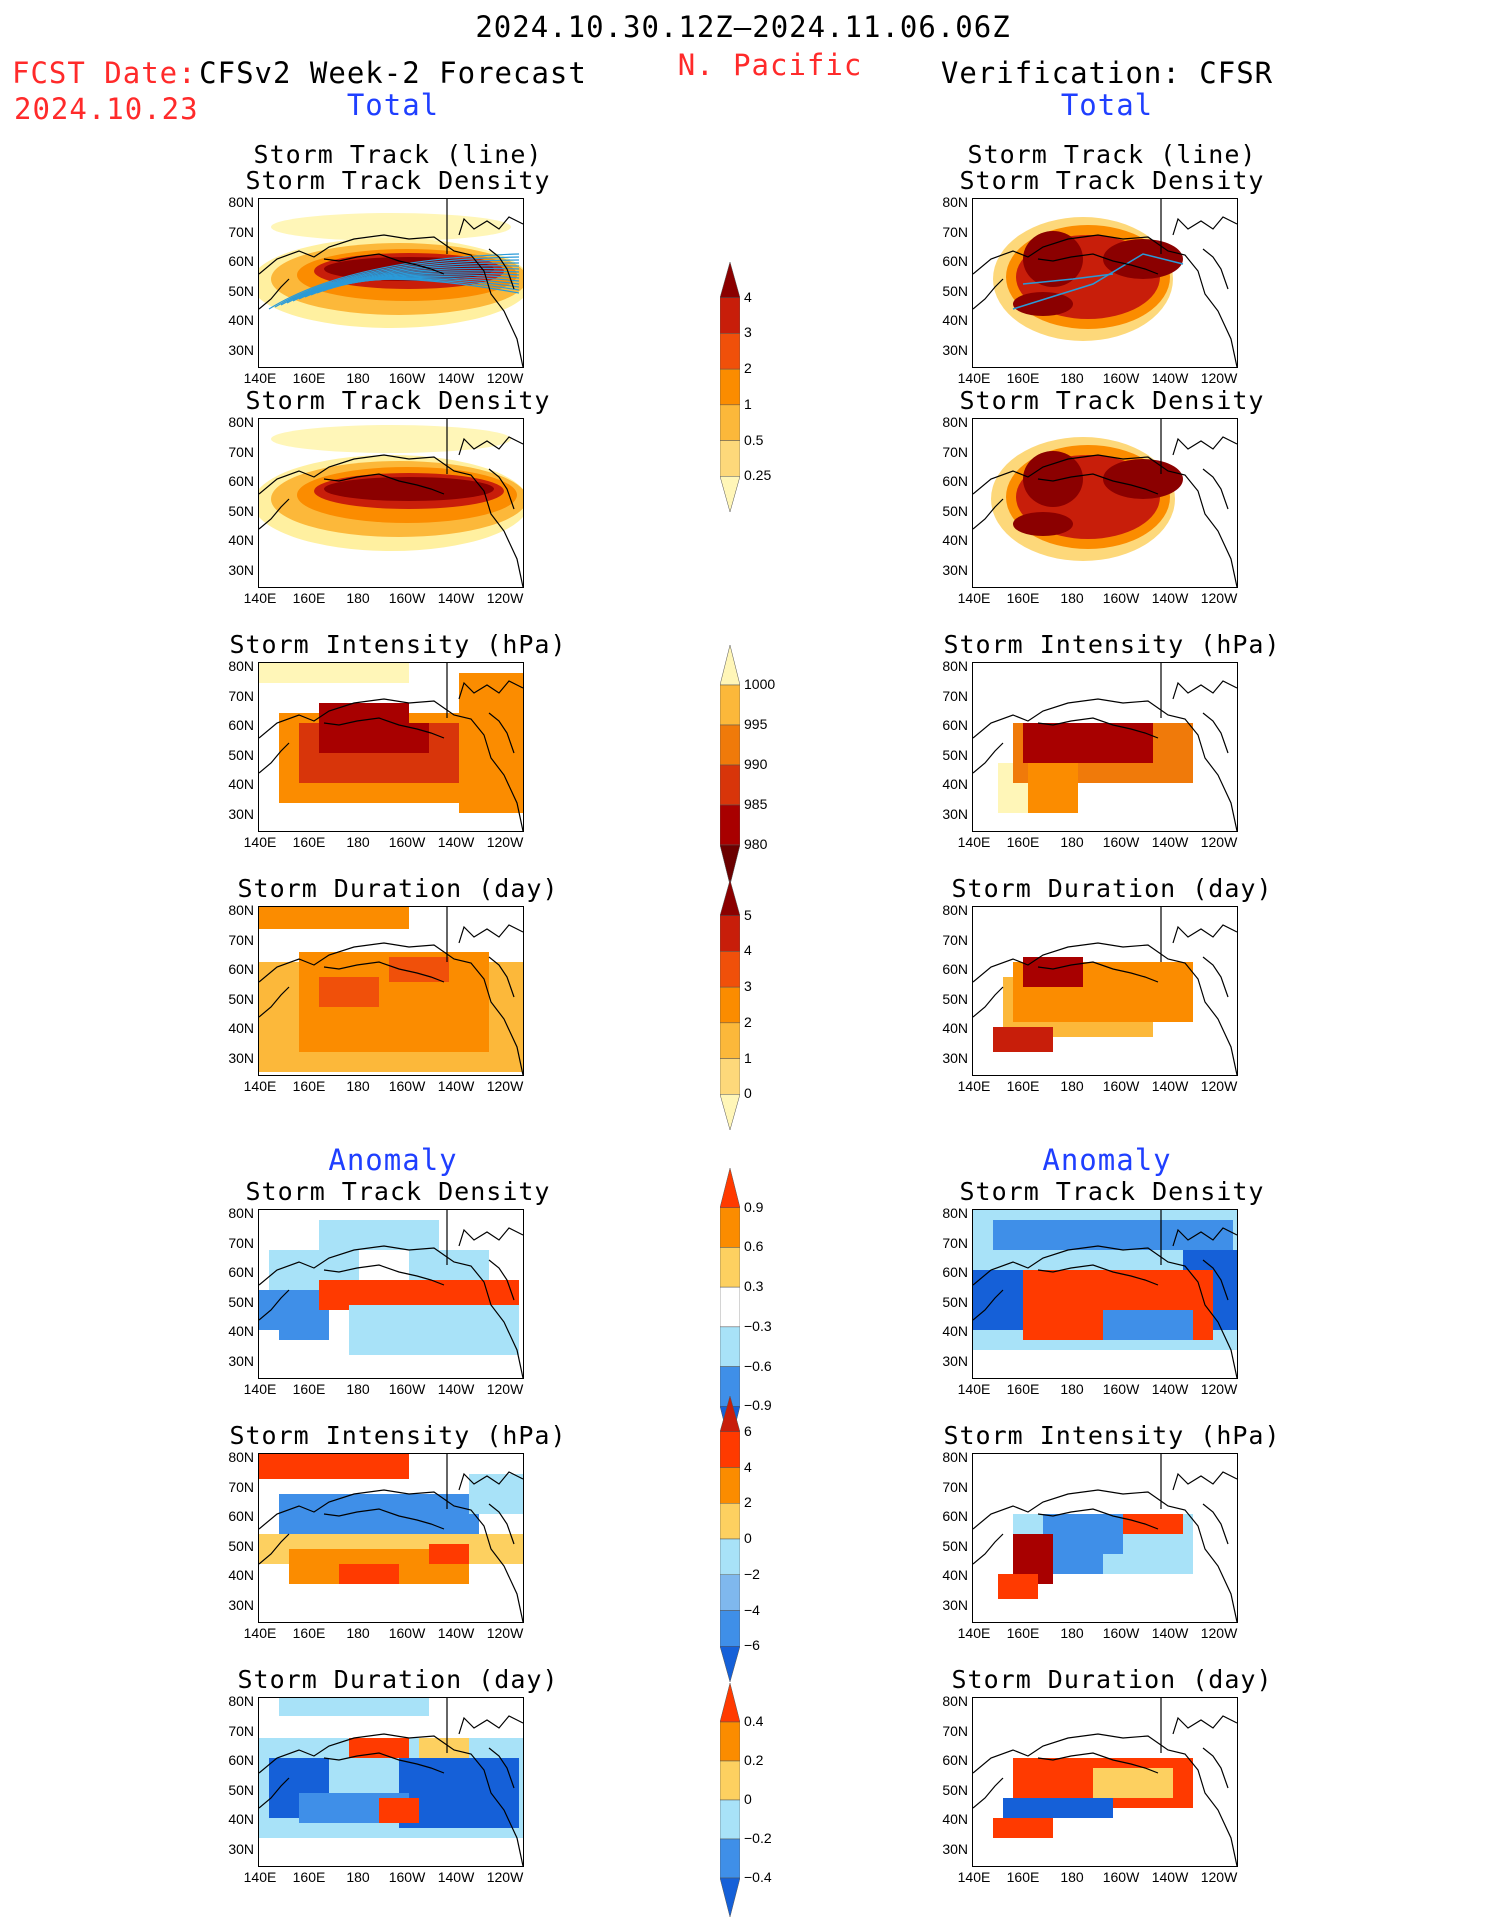  What do you see at coordinates (1170, 1633) in the screenshot?
I see `lon-tick-label: 140W` at bounding box center [1170, 1633].